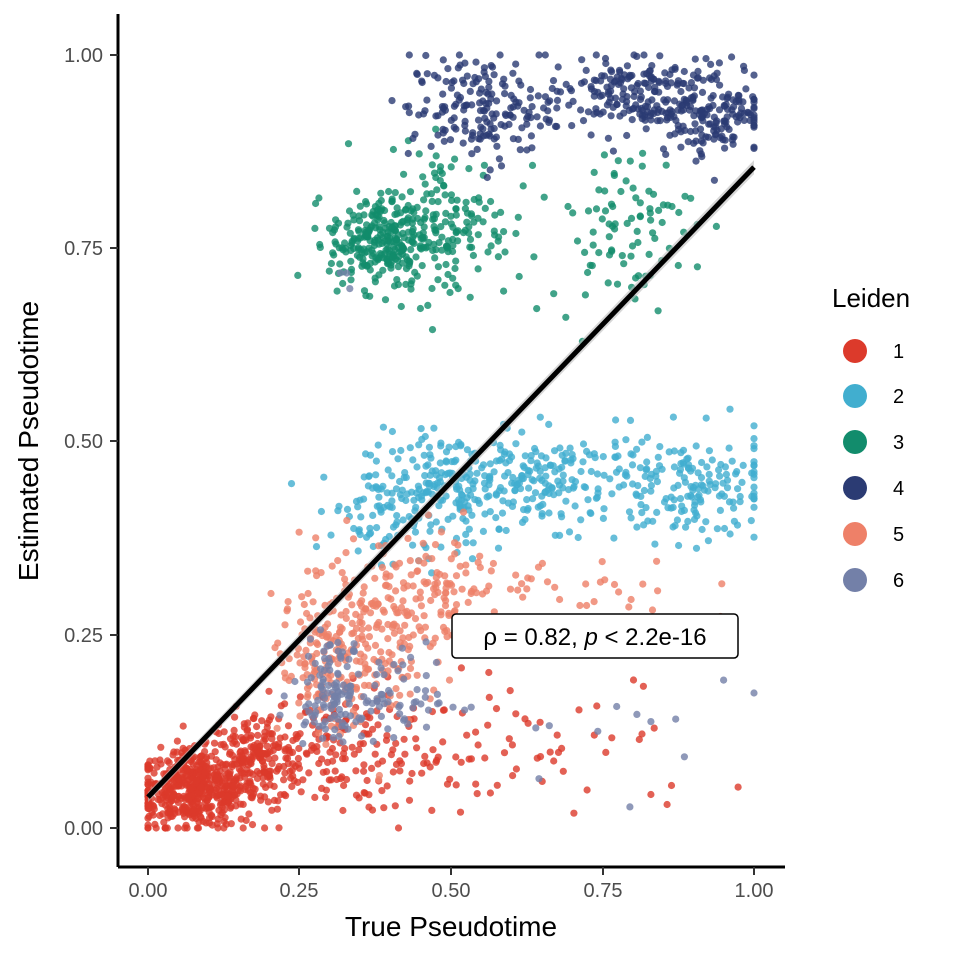 The width and height of the screenshot is (960, 960). What do you see at coordinates (83, 249) in the screenshot?
I see `y-tick-label: 0.75` at bounding box center [83, 249].